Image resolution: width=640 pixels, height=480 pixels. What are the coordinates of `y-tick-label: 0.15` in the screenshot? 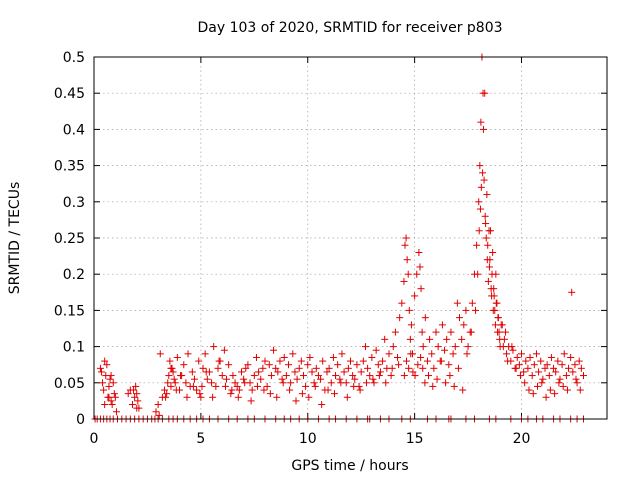 It's located at (69, 311).